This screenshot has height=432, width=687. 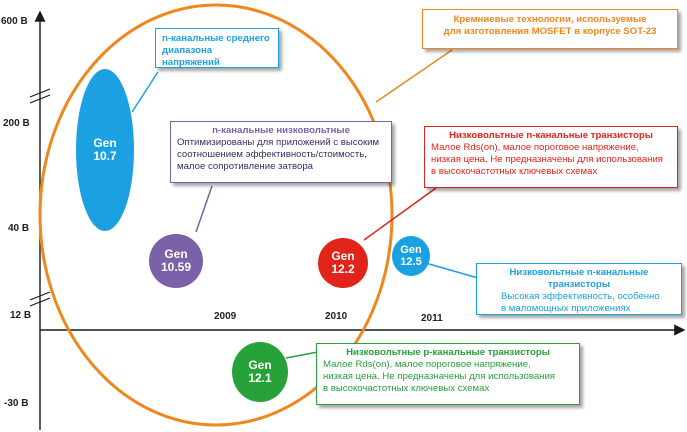 What do you see at coordinates (400, 214) in the screenshot?
I see `connector-red` at bounding box center [400, 214].